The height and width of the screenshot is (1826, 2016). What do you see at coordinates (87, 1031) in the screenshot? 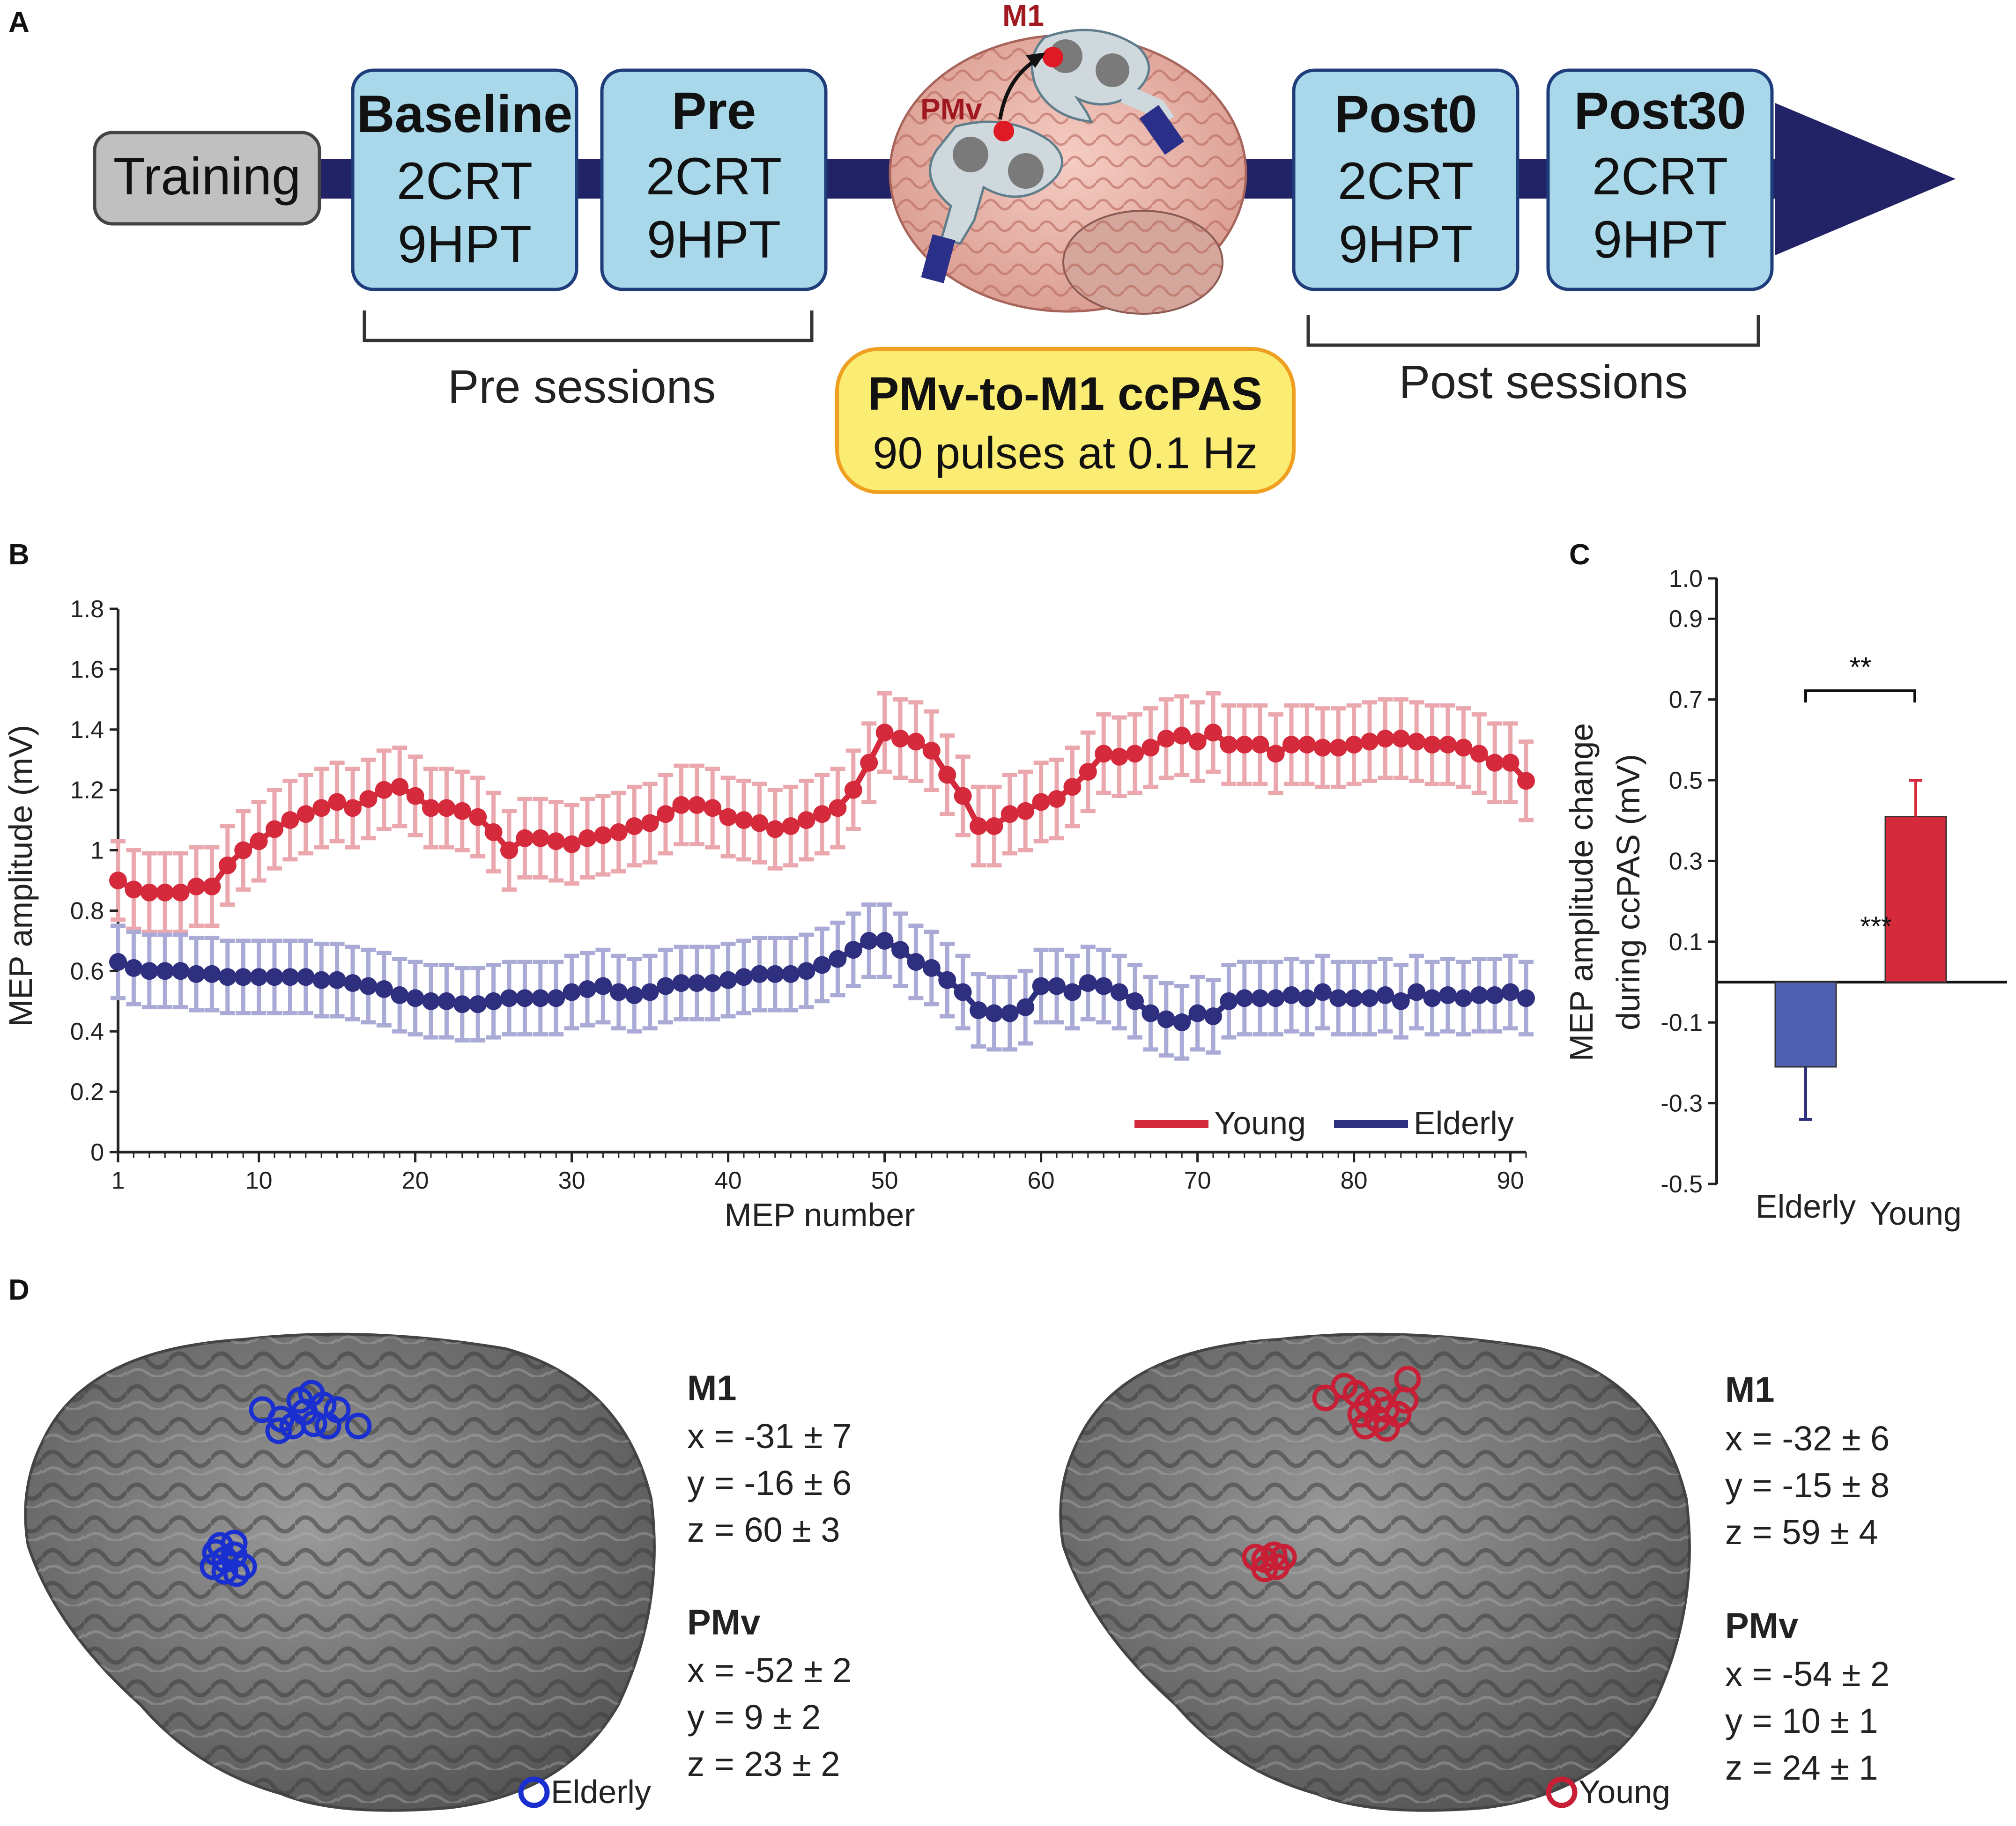
I see `y-tick-label: 0.4` at bounding box center [87, 1031].